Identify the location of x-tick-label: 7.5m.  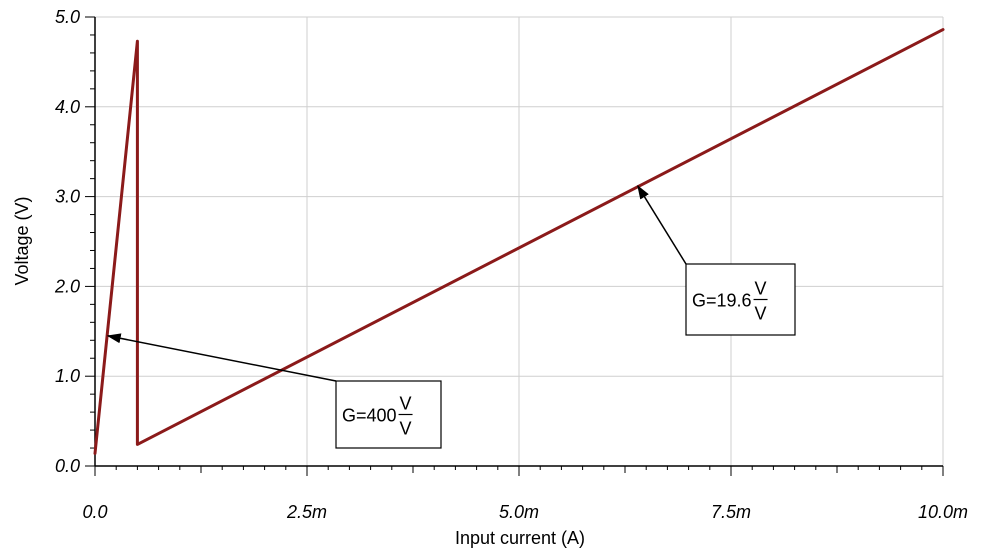
(731, 512).